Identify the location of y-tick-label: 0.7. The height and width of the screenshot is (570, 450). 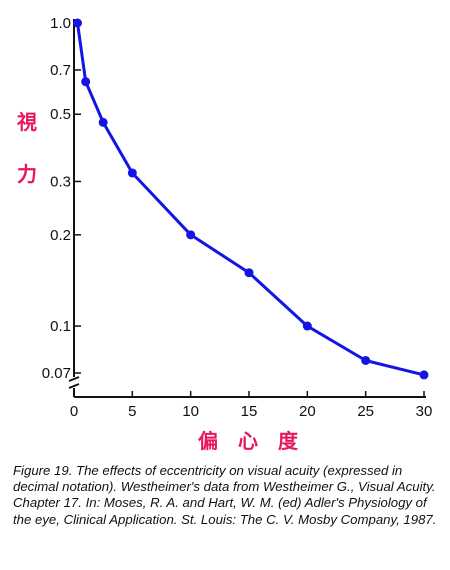
(60, 70).